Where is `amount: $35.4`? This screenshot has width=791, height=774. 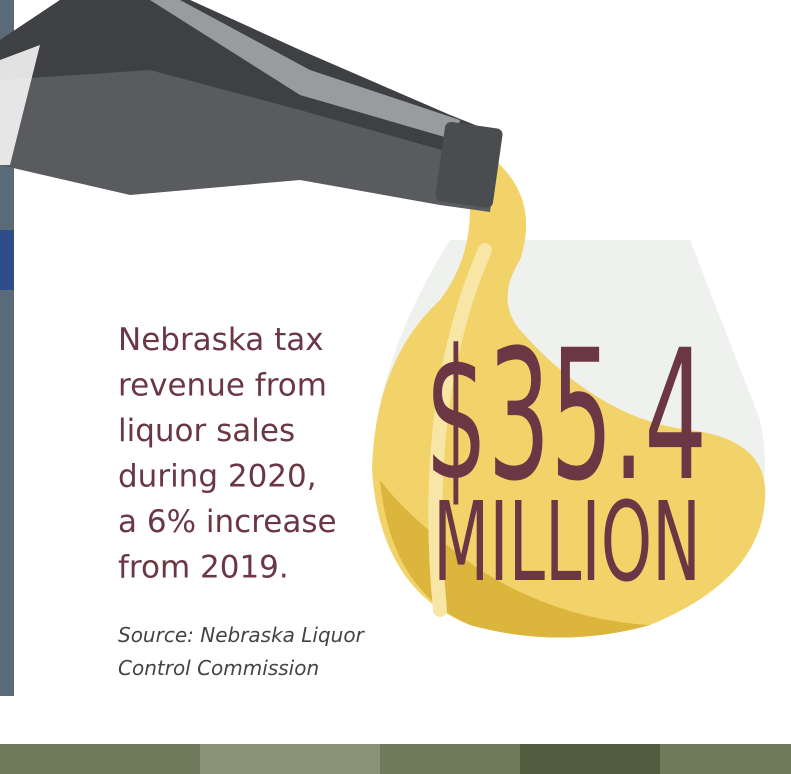
amount: $35.4 is located at coordinates (566, 416).